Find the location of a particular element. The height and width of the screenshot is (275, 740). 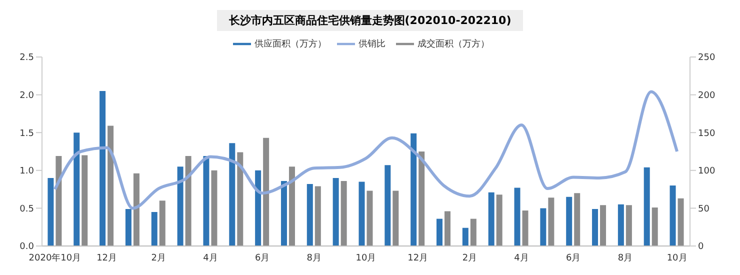

x-tick-label: 2020年10月 is located at coordinates (55, 258).